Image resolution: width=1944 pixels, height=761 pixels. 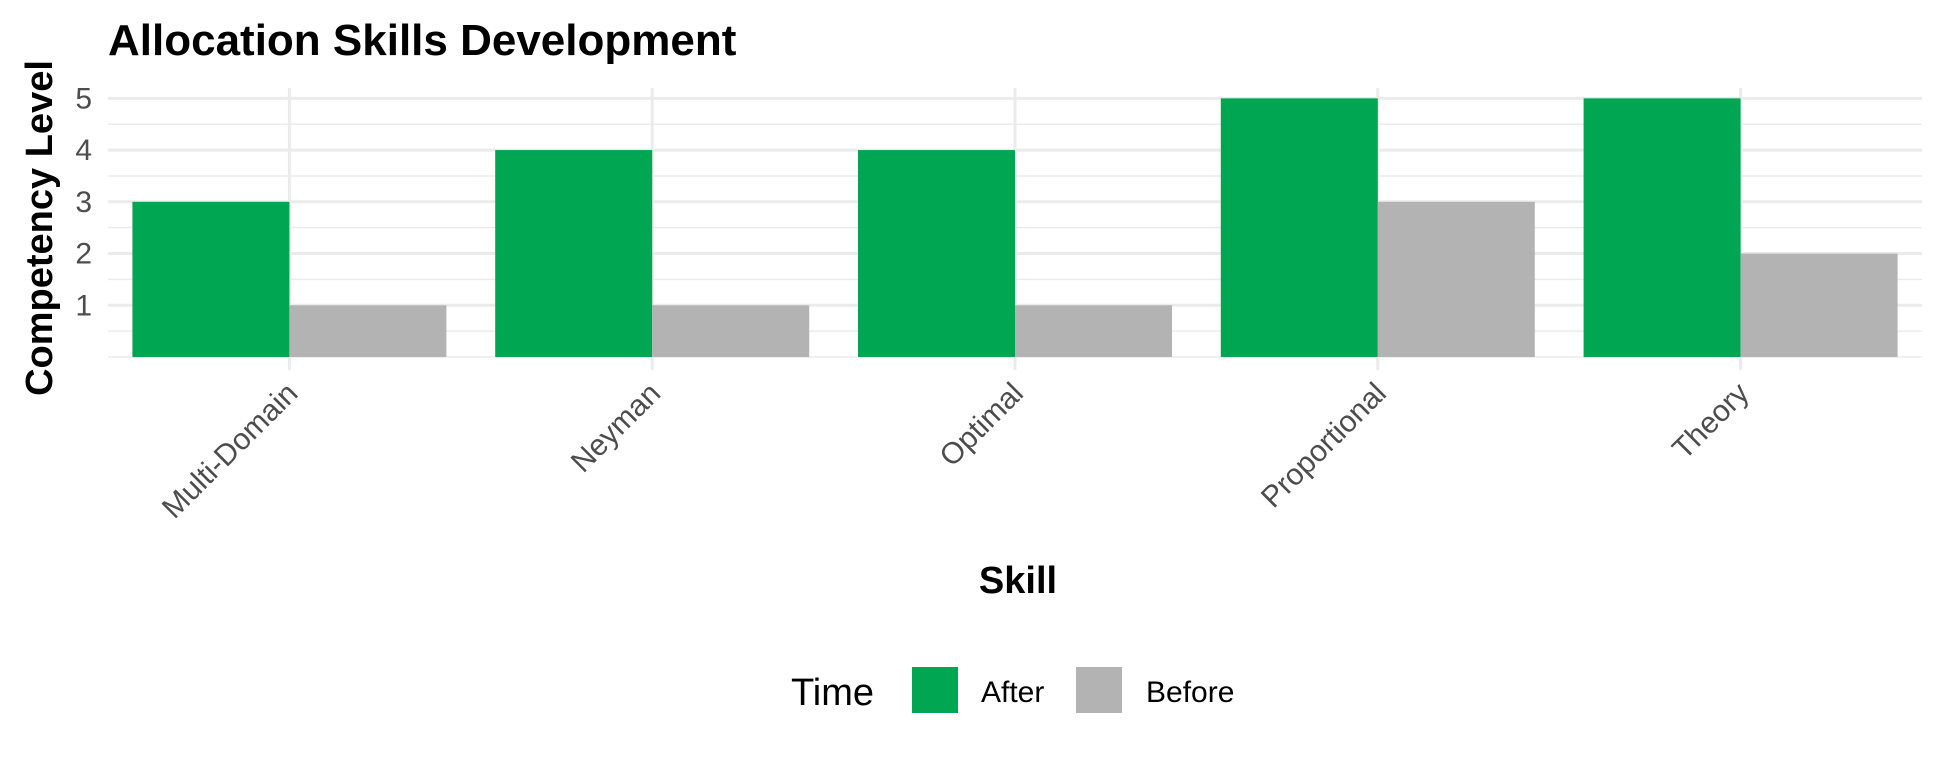 I want to click on bar-before-neyman, so click(x=731, y=331).